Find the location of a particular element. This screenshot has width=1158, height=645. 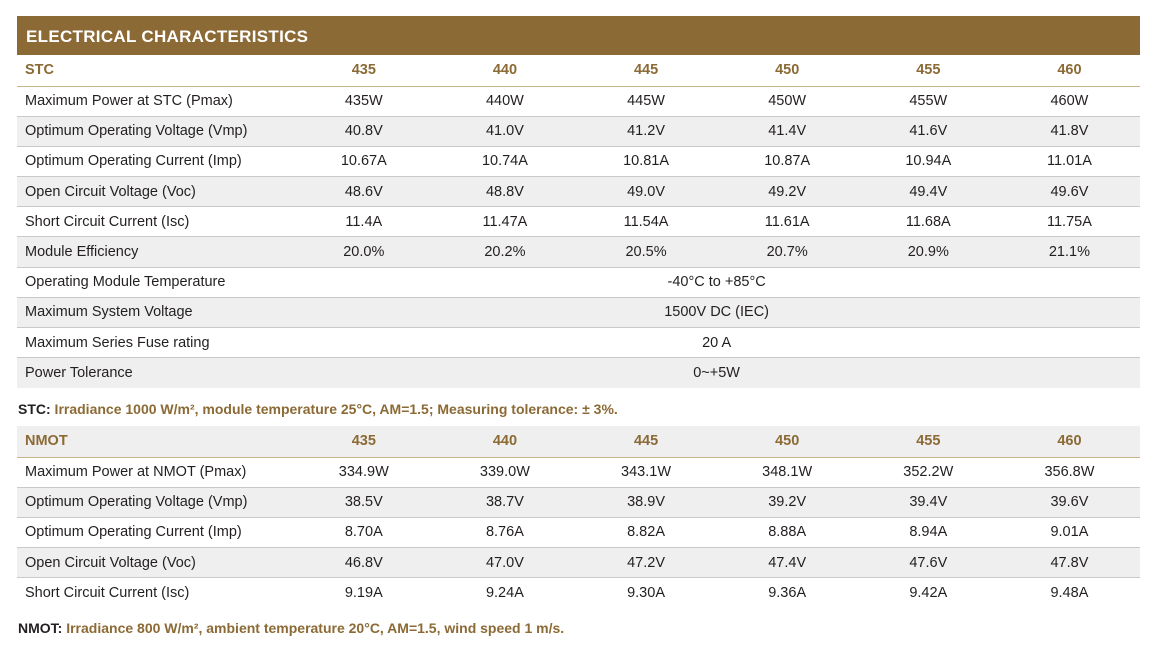

nmot-header-row: NMOT 435 440 445 450 455 460 is located at coordinates (578, 442).